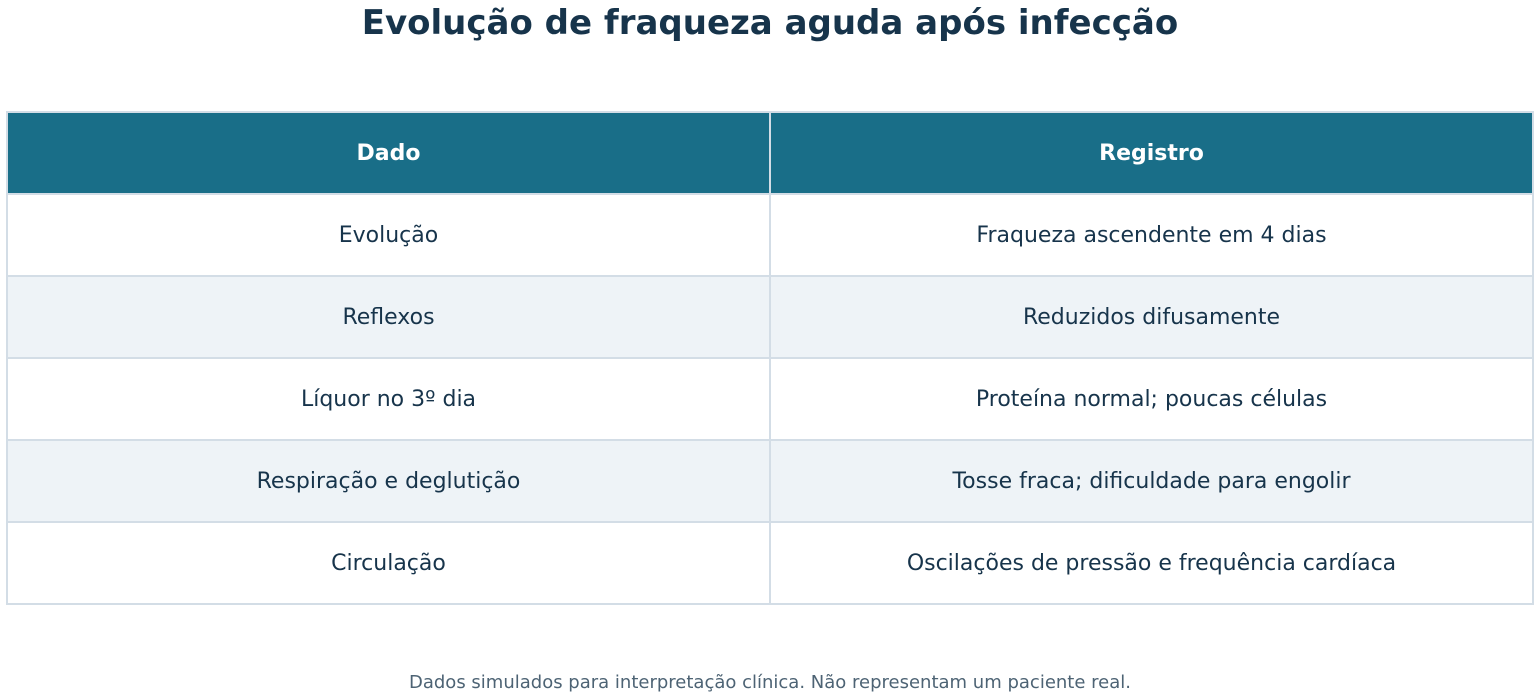 This screenshot has width=1540, height=700. I want to click on table-cell: Evolução, so click(388, 235).